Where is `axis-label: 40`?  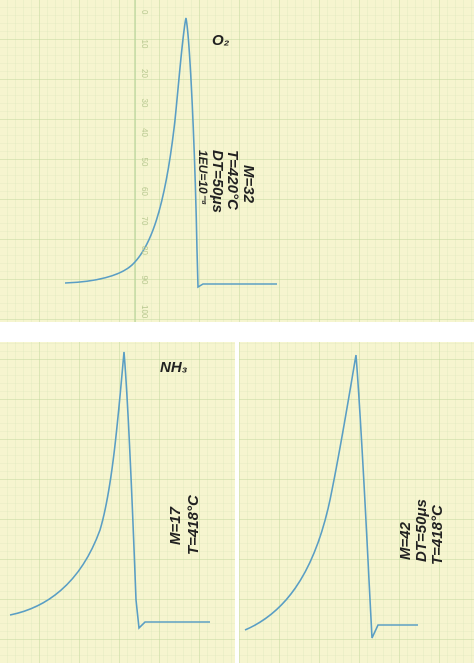 axis-label: 40 is located at coordinates (144, 132).